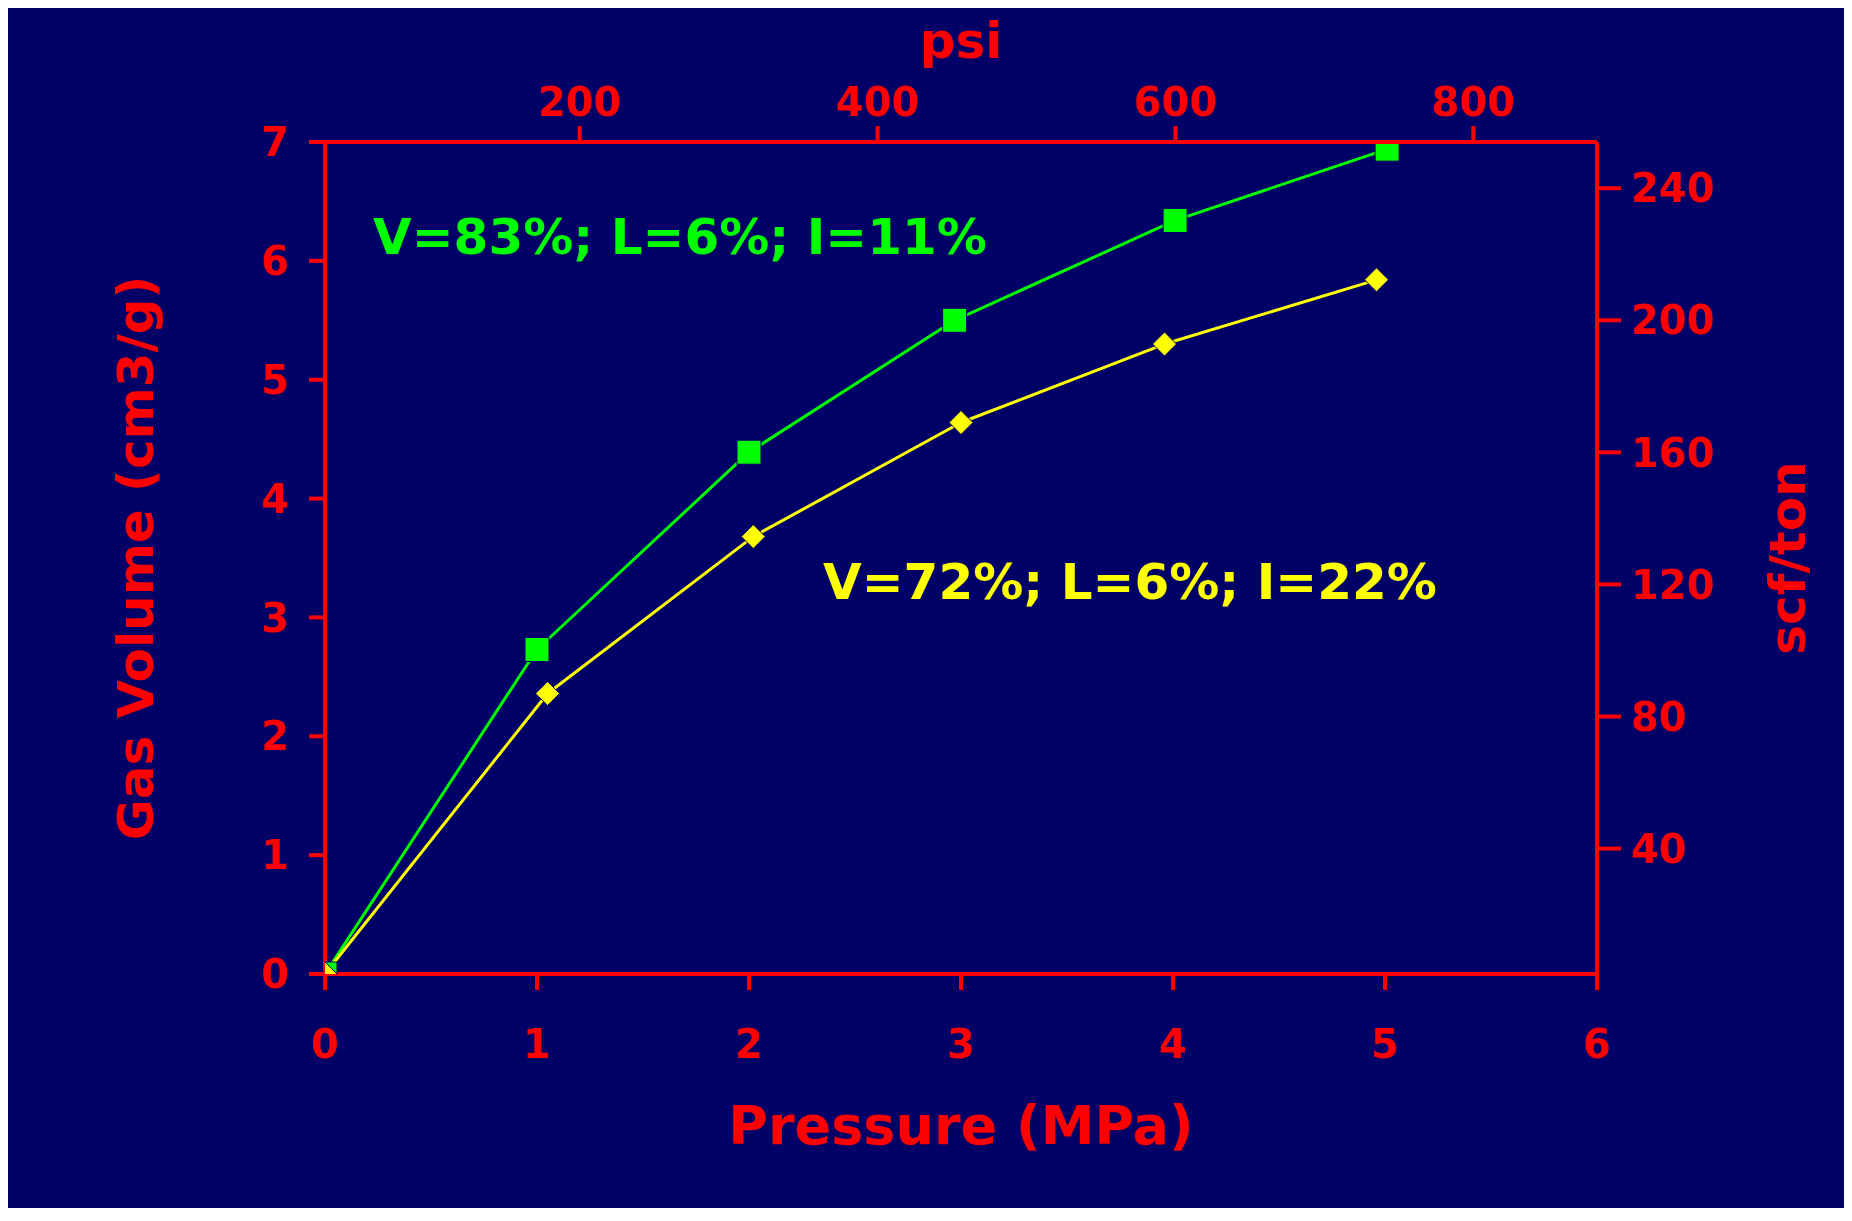  I want to click on x-axis-title: Pressure (MPa), so click(961, 1125).